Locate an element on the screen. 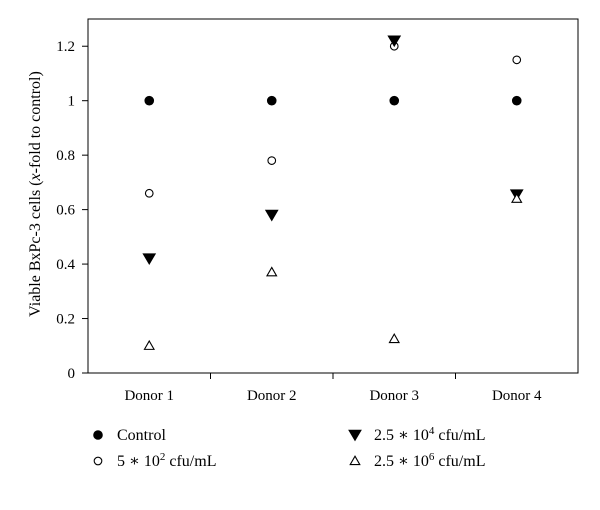  legend-label-base: 5 ∗ 10 is located at coordinates (138, 461).